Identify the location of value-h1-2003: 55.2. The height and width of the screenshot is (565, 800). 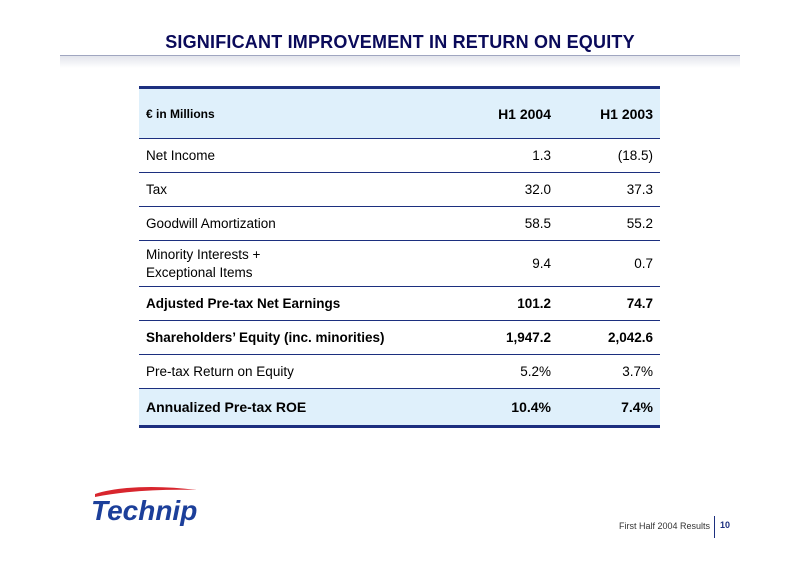
(609, 223).